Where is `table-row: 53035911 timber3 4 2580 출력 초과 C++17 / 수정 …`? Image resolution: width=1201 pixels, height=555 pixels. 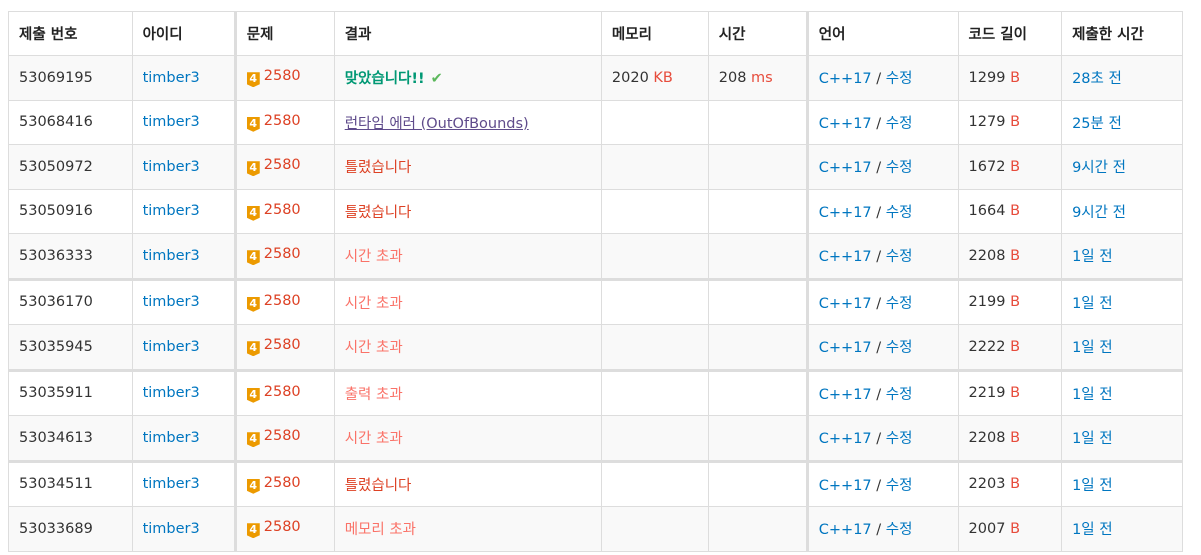 table-row: 53035911 timber3 4 2580 출력 초과 C++17 / 수정 … is located at coordinates (595, 392).